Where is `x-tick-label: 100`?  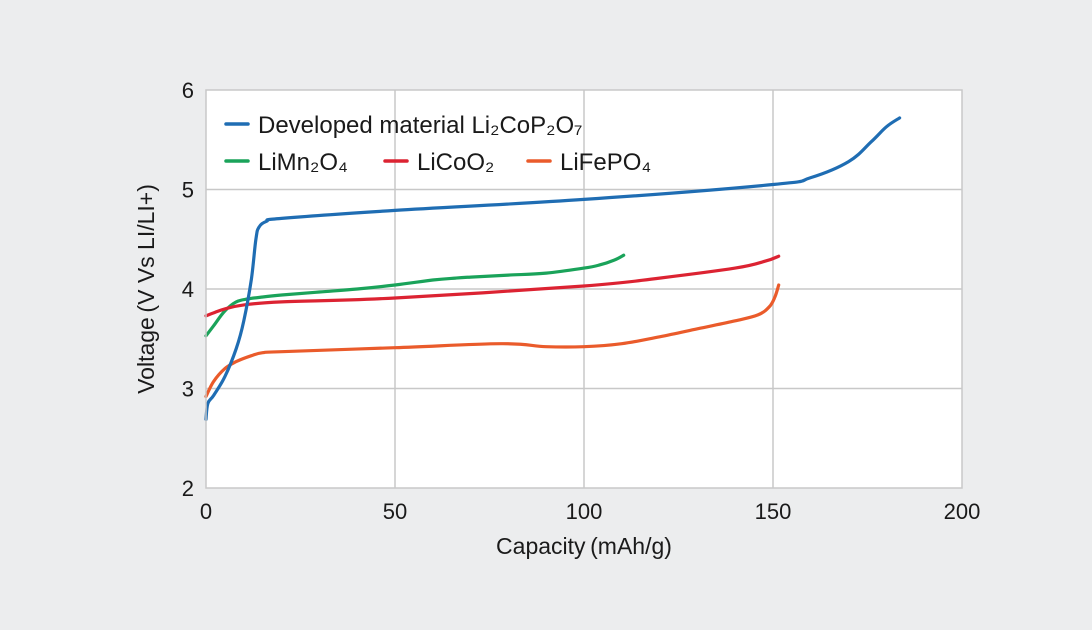
x-tick-label: 100 is located at coordinates (584, 511).